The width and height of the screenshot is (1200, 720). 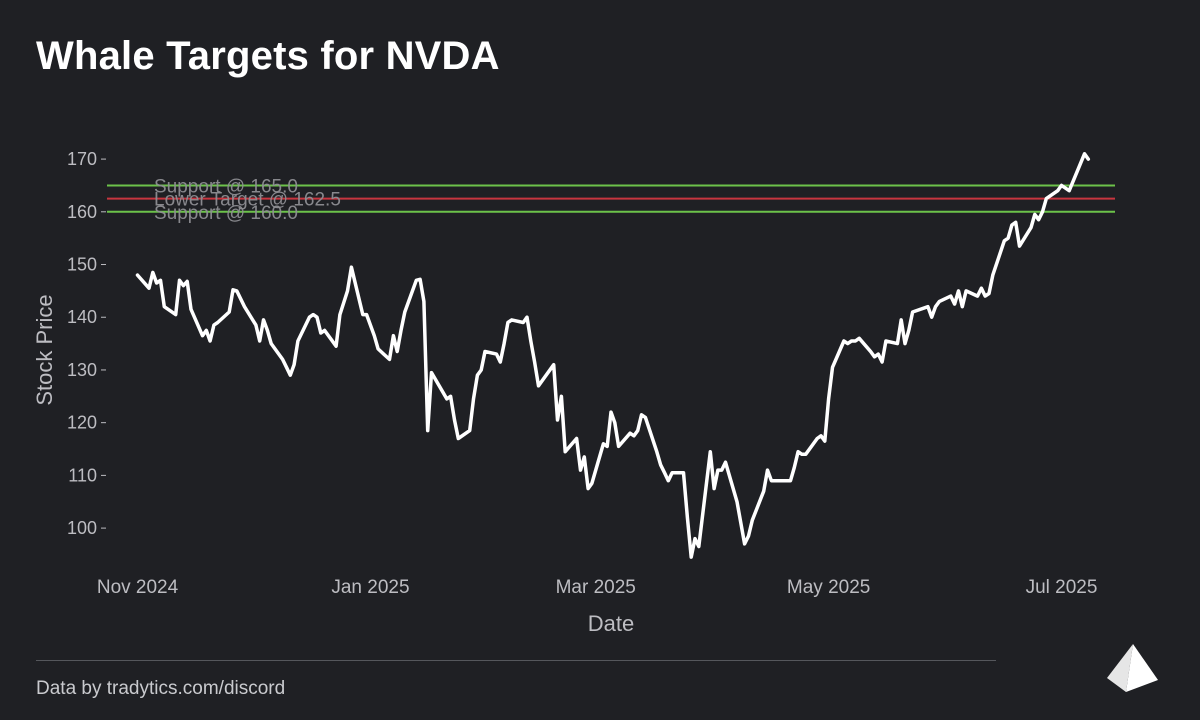 I want to click on page-title: Whale Targets for NVDA, so click(x=268, y=56).